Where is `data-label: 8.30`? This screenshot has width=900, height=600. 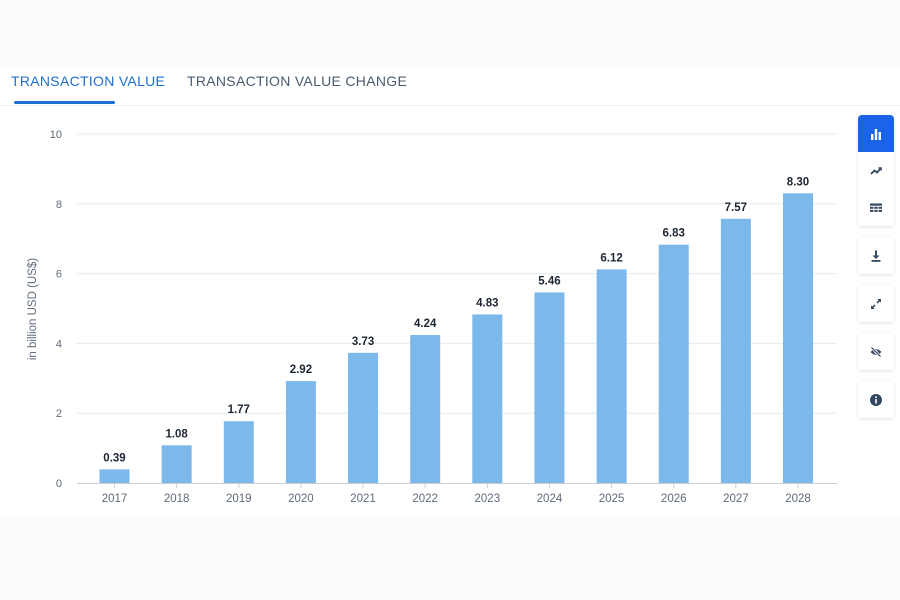 data-label: 8.30 is located at coordinates (798, 182).